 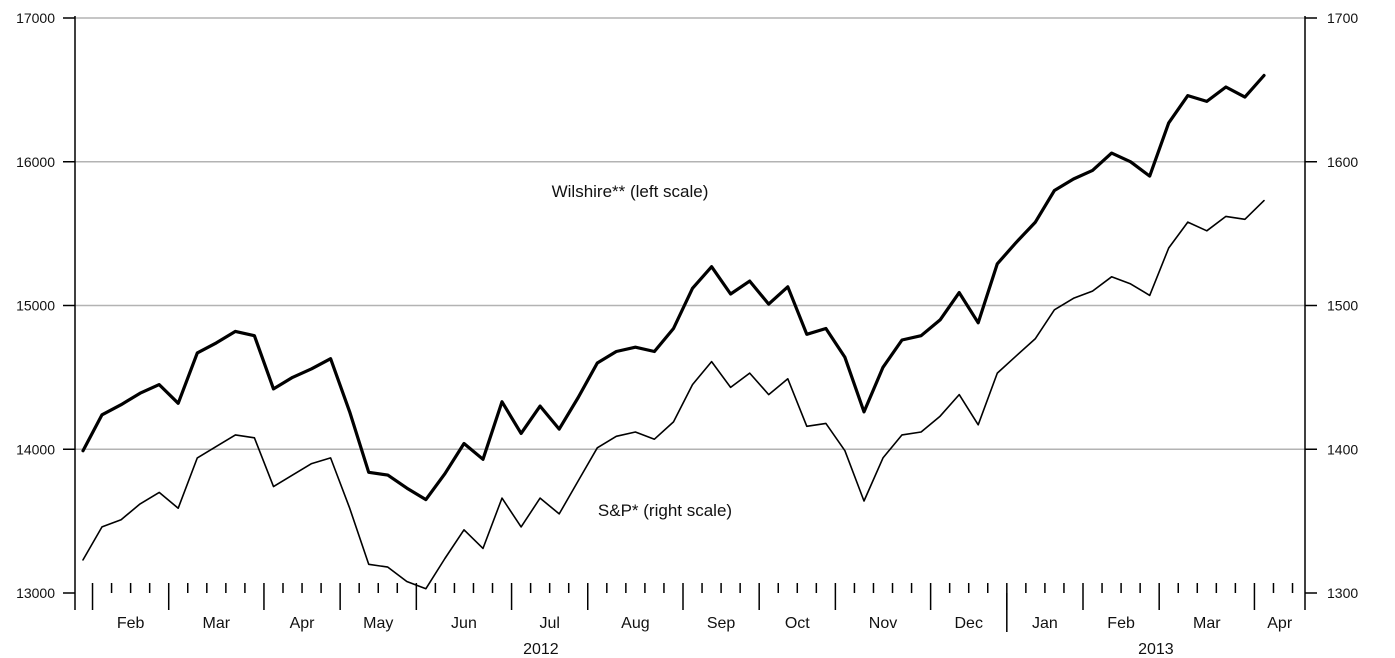 What do you see at coordinates (464, 623) in the screenshot?
I see `month-label: Jun` at bounding box center [464, 623].